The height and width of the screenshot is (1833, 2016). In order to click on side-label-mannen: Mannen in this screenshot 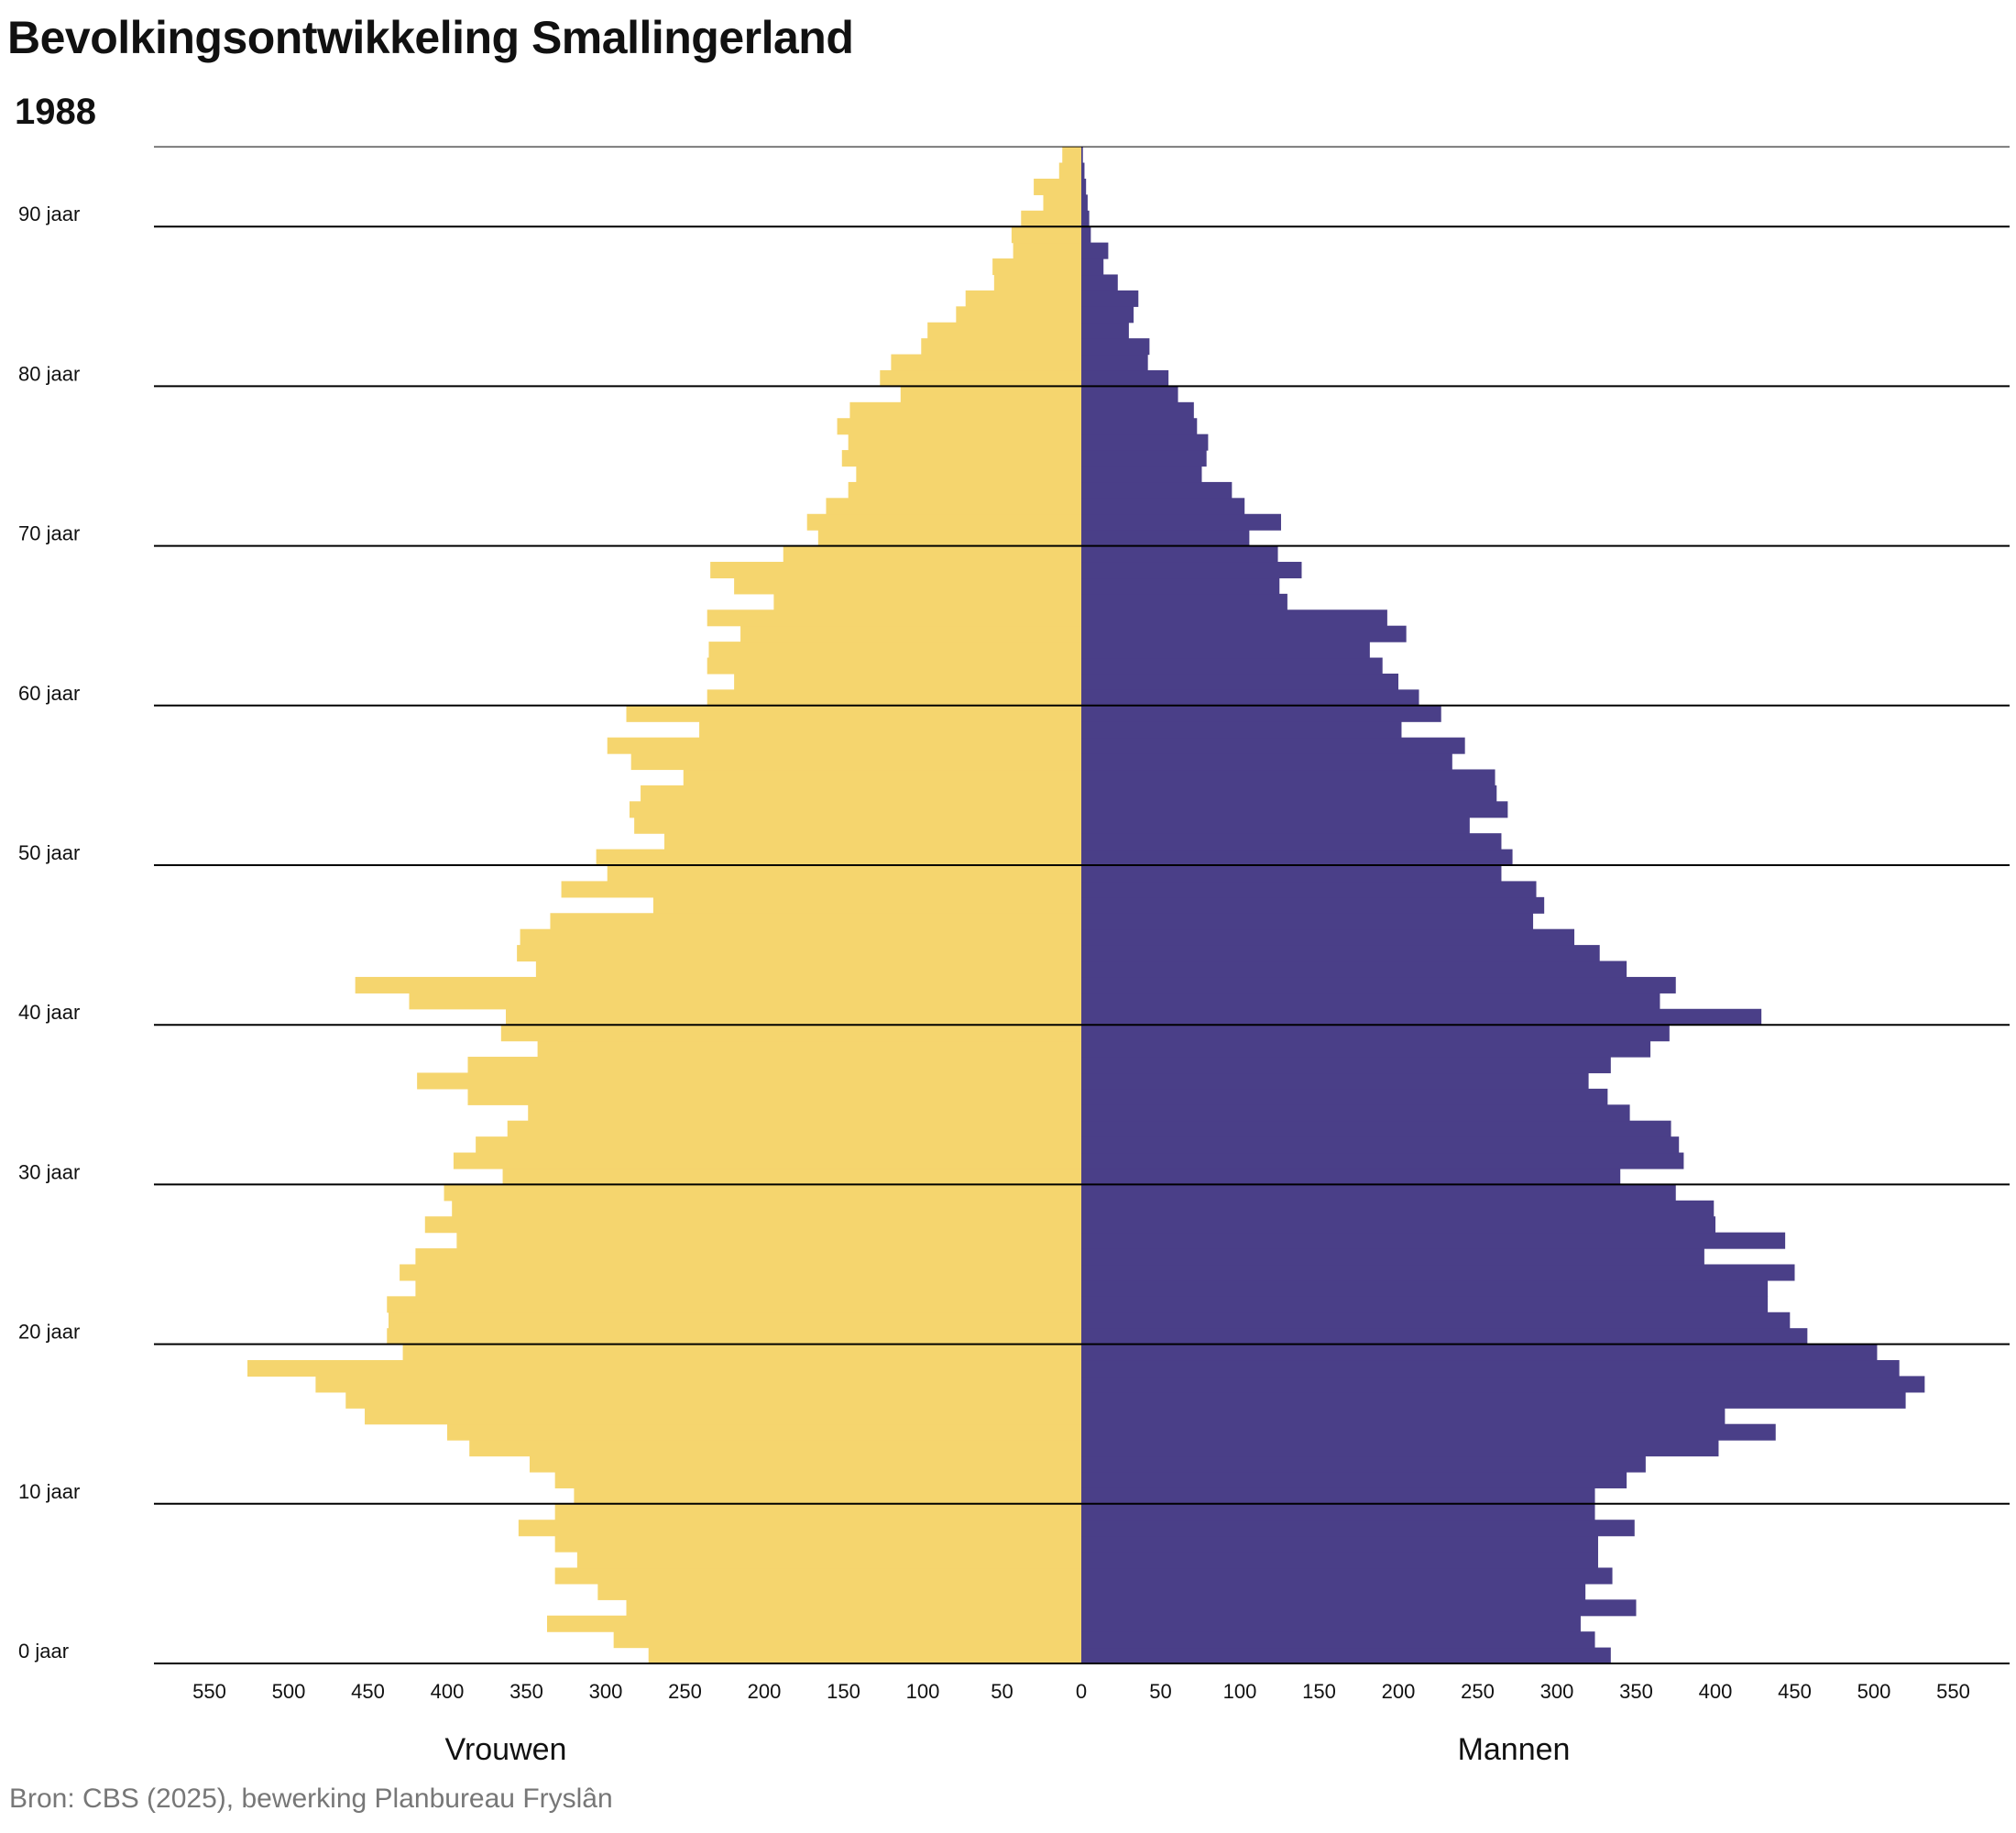, I will do `click(1514, 1749)`.